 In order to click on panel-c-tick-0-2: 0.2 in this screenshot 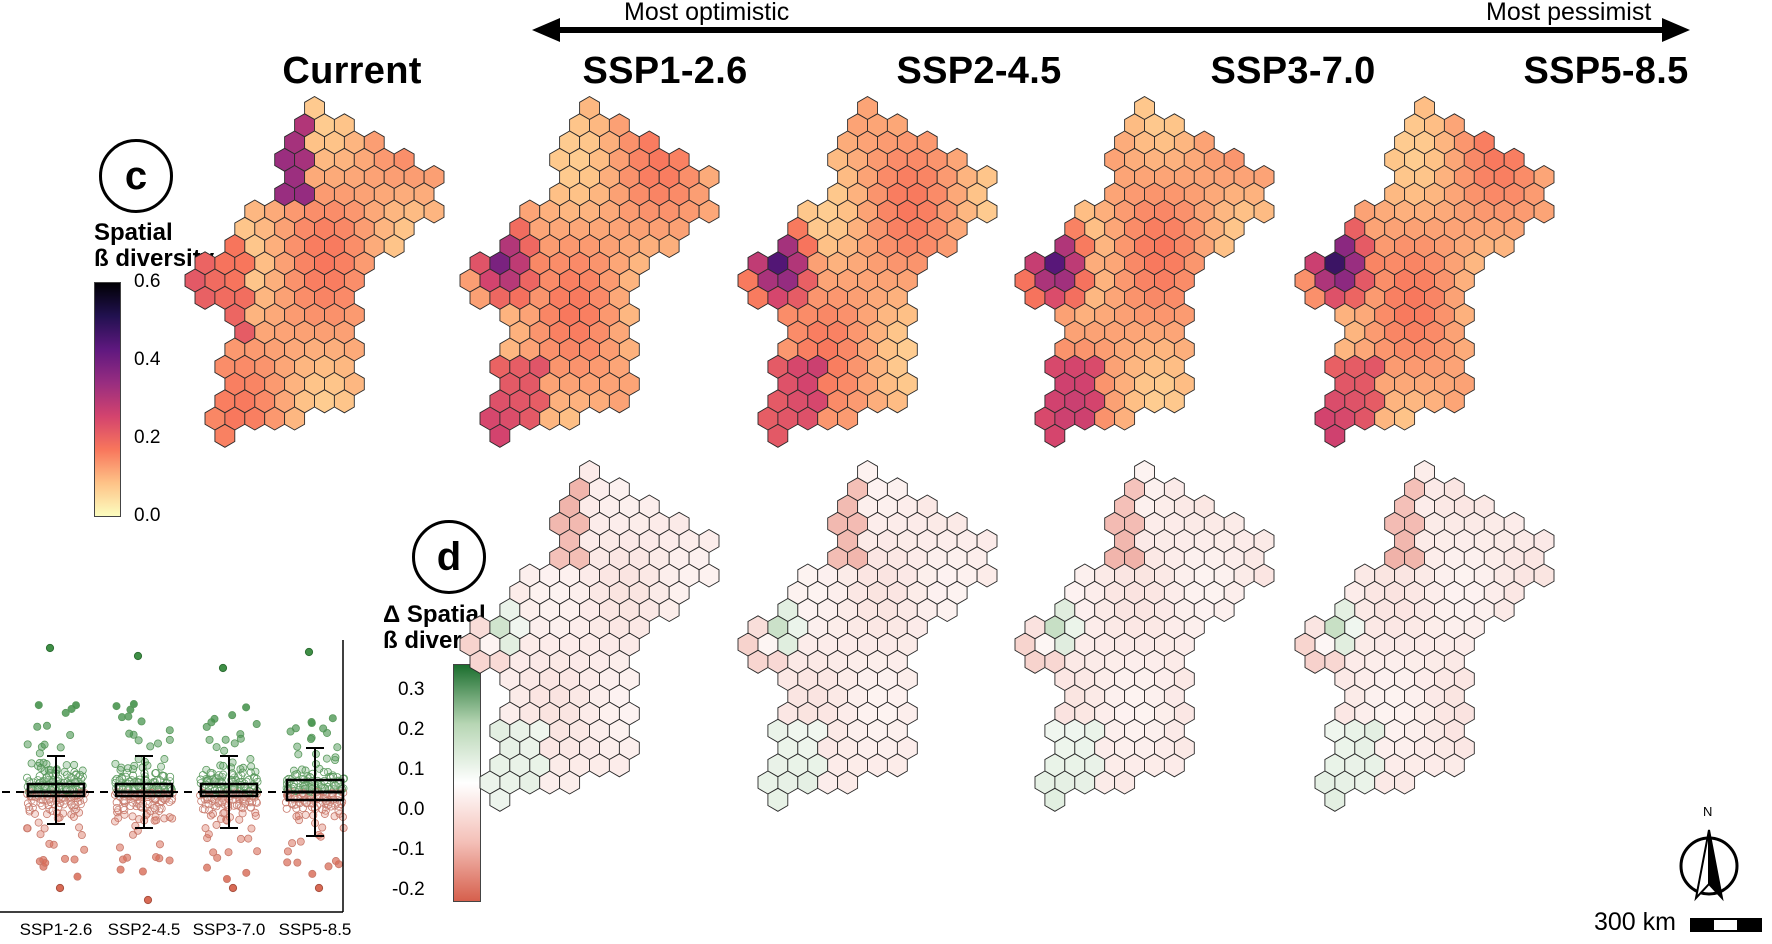, I will do `click(147, 437)`.